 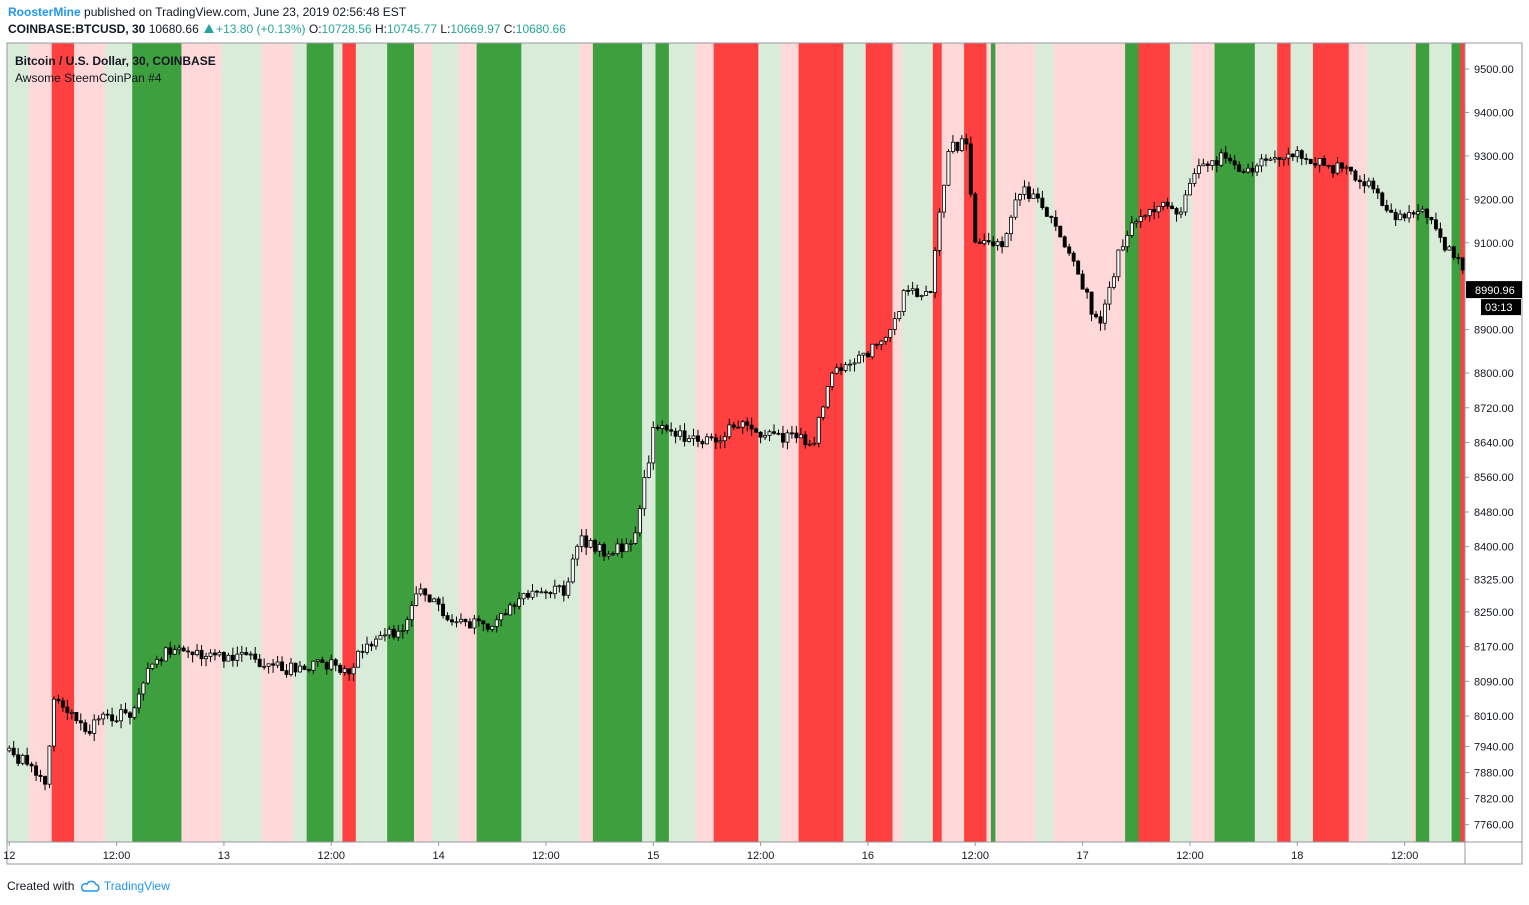 I want to click on price-tick-label: 9400.00, so click(x=1494, y=113).